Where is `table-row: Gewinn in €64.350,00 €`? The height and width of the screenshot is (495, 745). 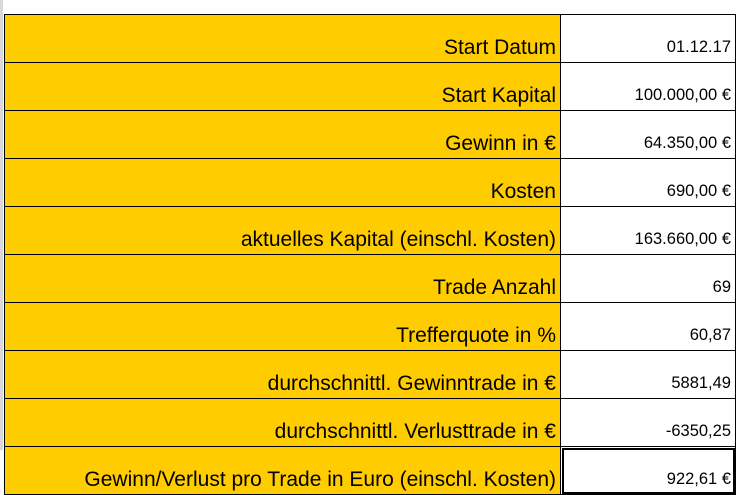 table-row: Gewinn in €64.350,00 € is located at coordinates (370, 134).